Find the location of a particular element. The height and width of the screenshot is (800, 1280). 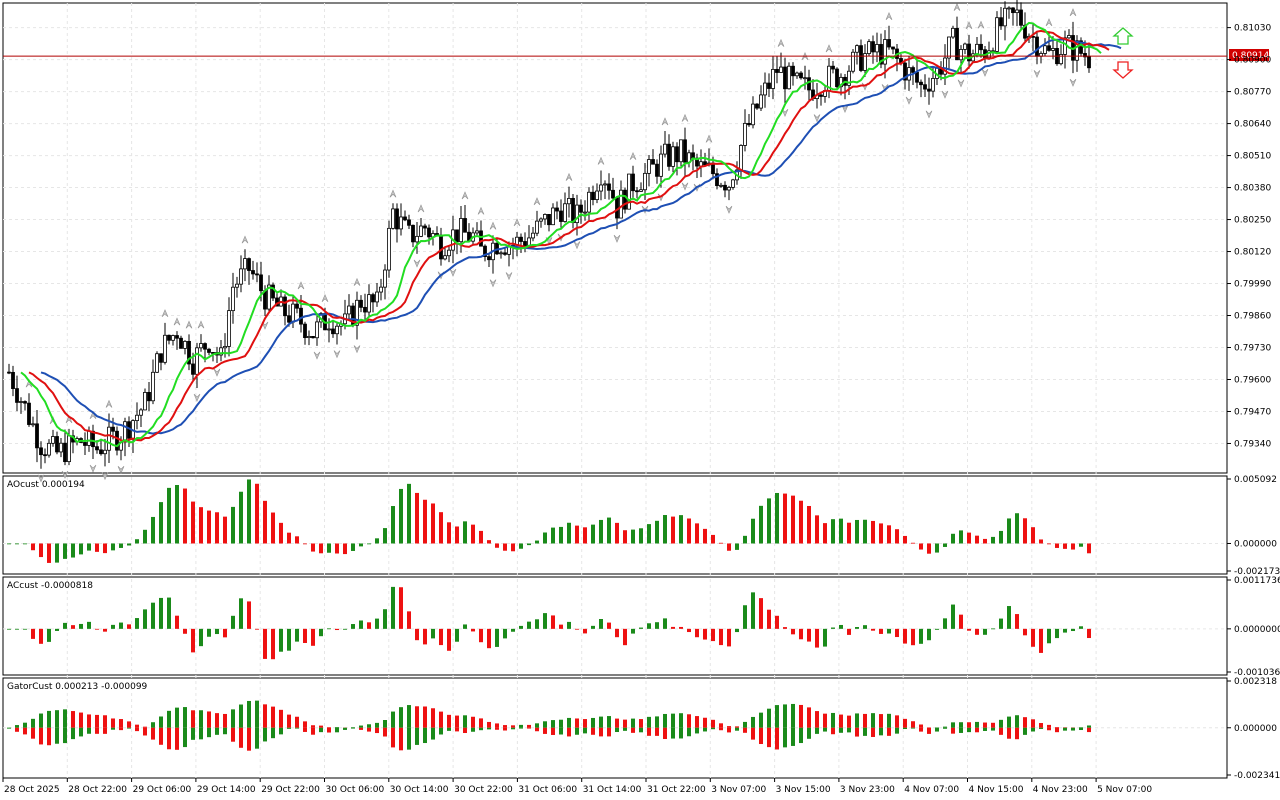

price-tick-label: 0.80510 is located at coordinates (1252, 157).